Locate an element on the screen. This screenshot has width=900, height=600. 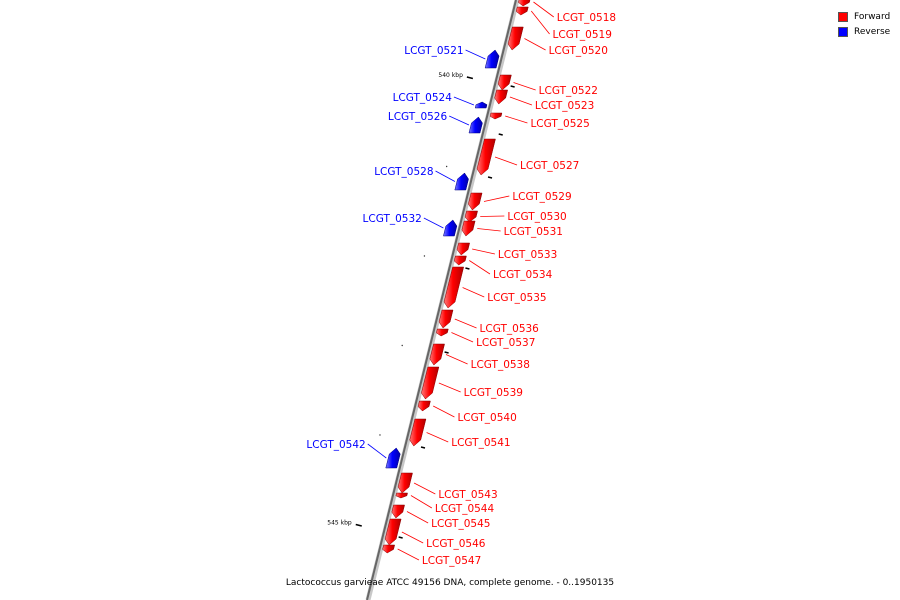
gene-label-lcgt-0545: LCGT_0545 is located at coordinates (460, 524).